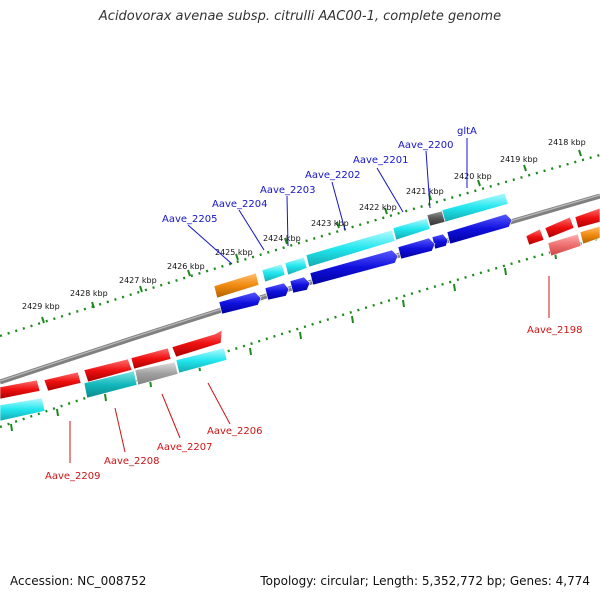 This screenshot has width=600, height=600. I want to click on tick-label: 2427 kbp, so click(138, 280).